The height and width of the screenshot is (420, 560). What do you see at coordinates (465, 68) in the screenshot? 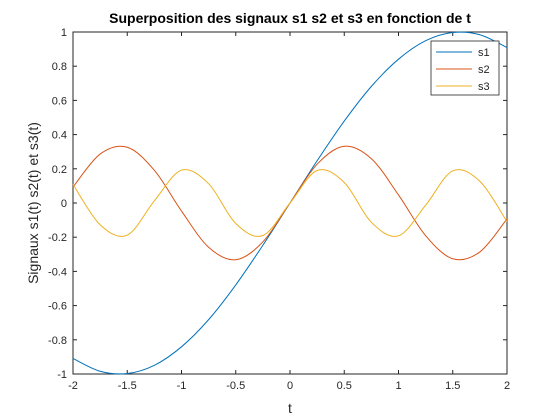
I see `legend: s1 s2 s3` at bounding box center [465, 68].